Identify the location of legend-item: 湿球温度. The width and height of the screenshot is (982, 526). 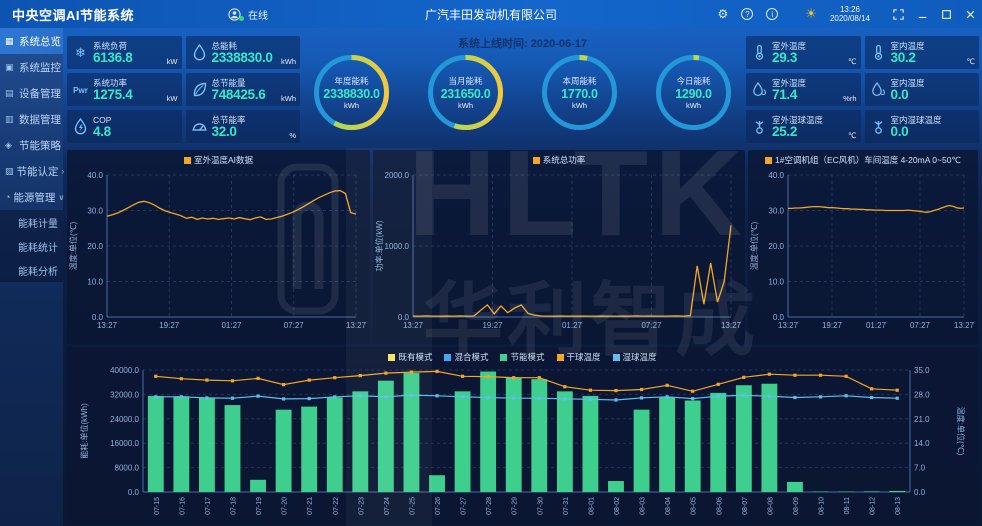
(634, 357).